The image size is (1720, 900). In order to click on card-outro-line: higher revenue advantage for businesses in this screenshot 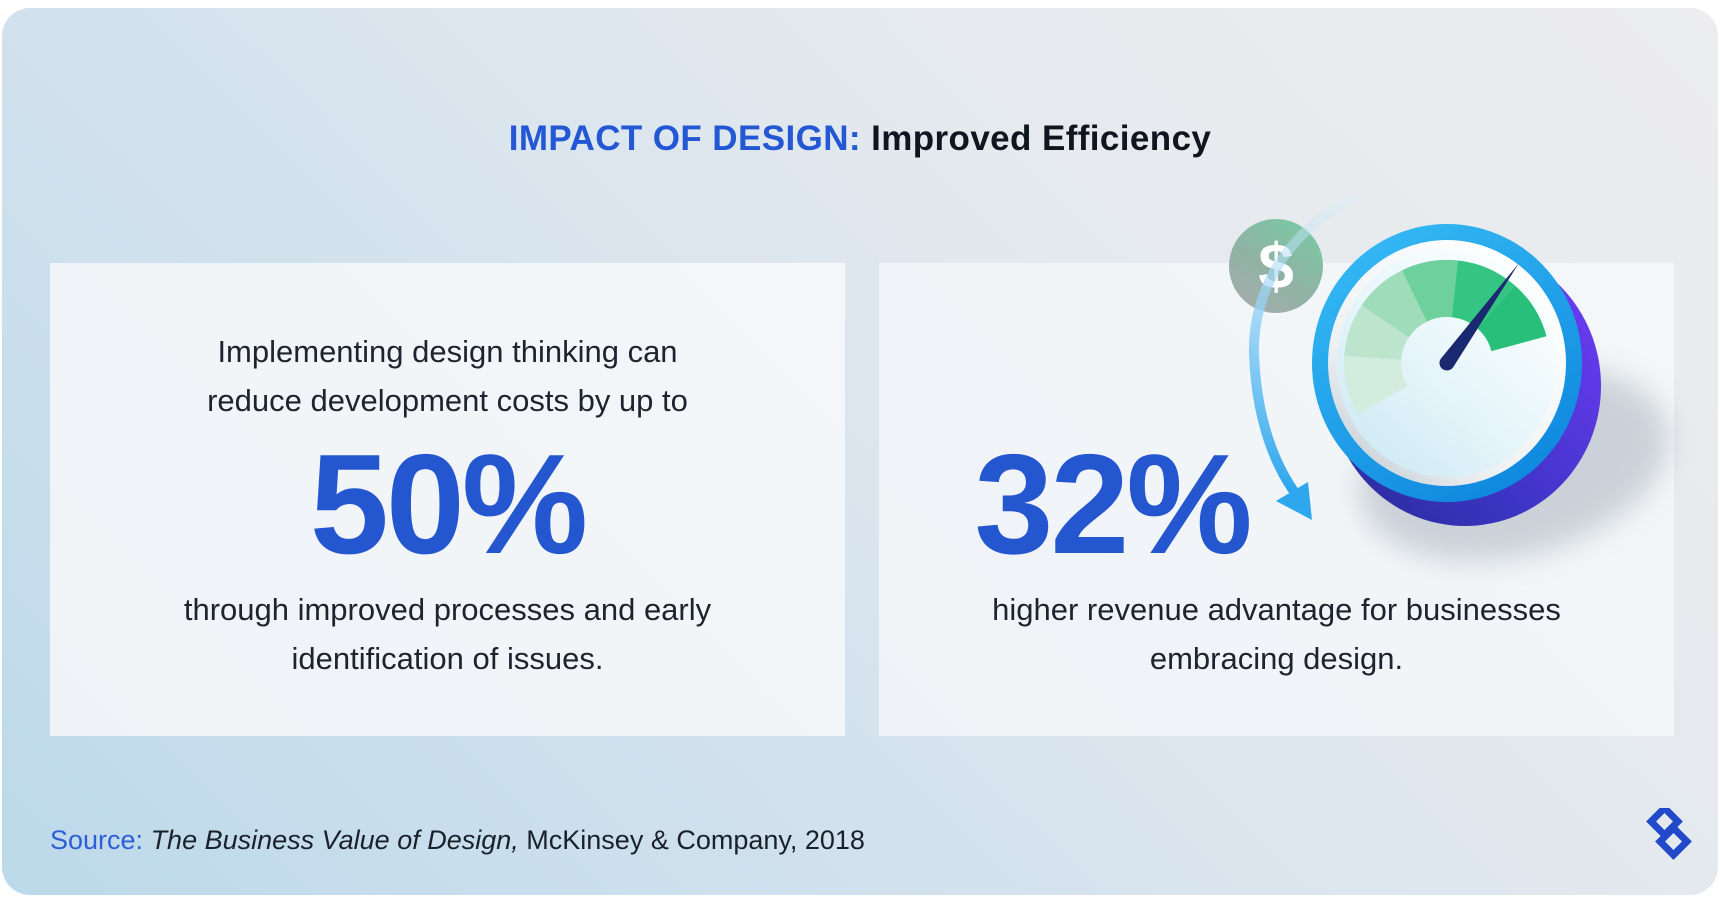, I will do `click(1276, 609)`.